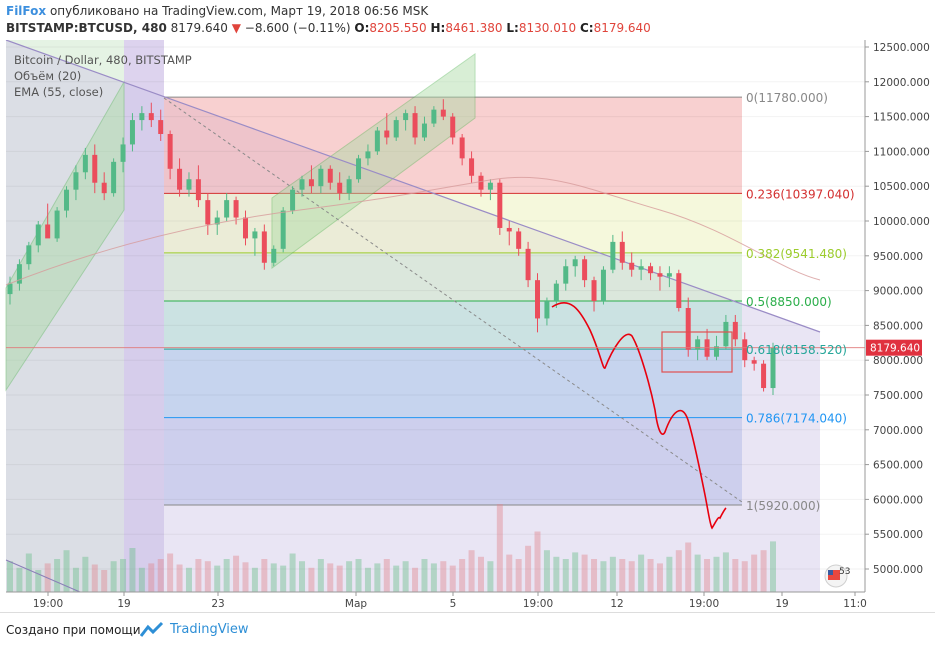  I want to click on price-tick-label: 10000.000, so click(901, 222).